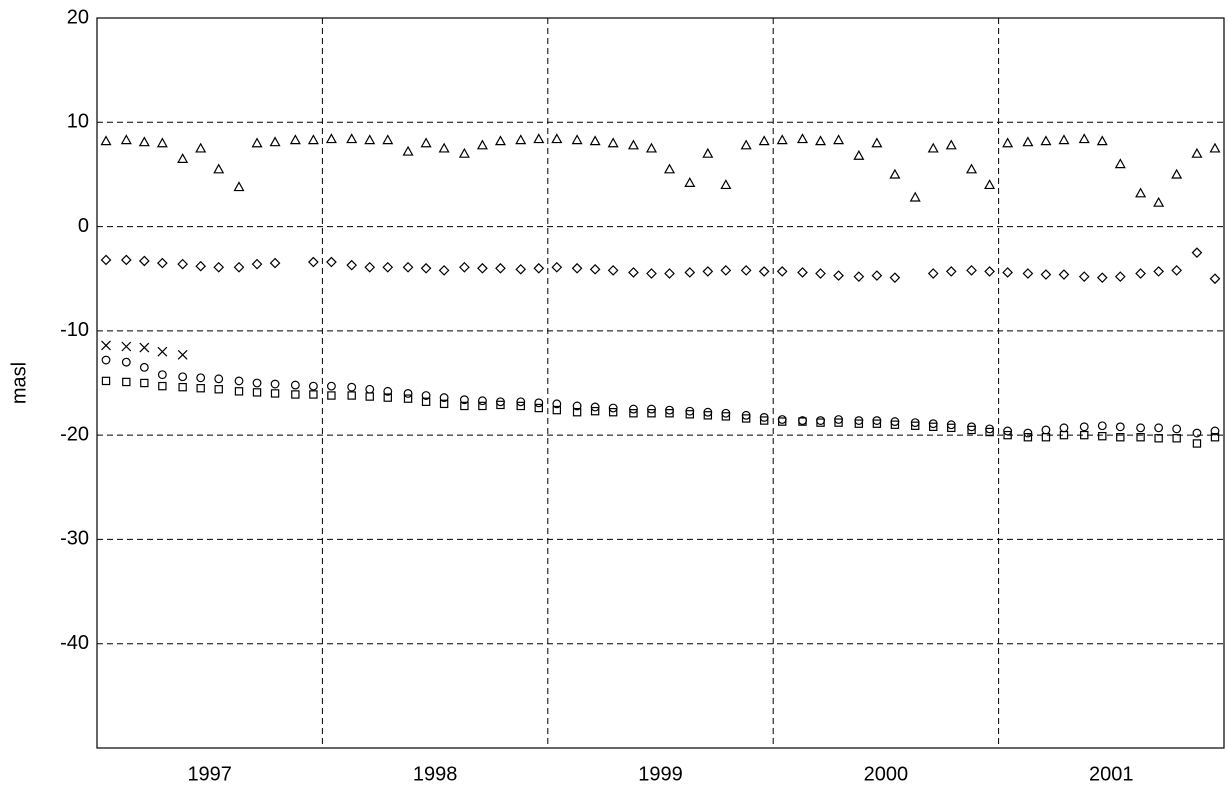 The width and height of the screenshot is (1228, 789). I want to click on y-tick-label: 20, so click(78, 17).